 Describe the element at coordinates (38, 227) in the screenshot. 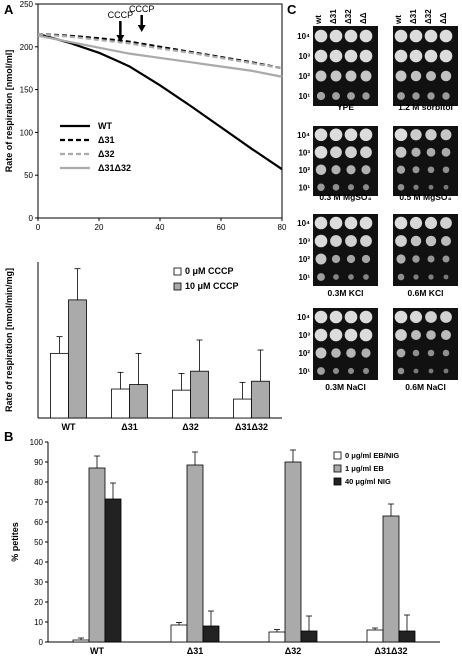

I see `x-tick-label: 0` at that location.